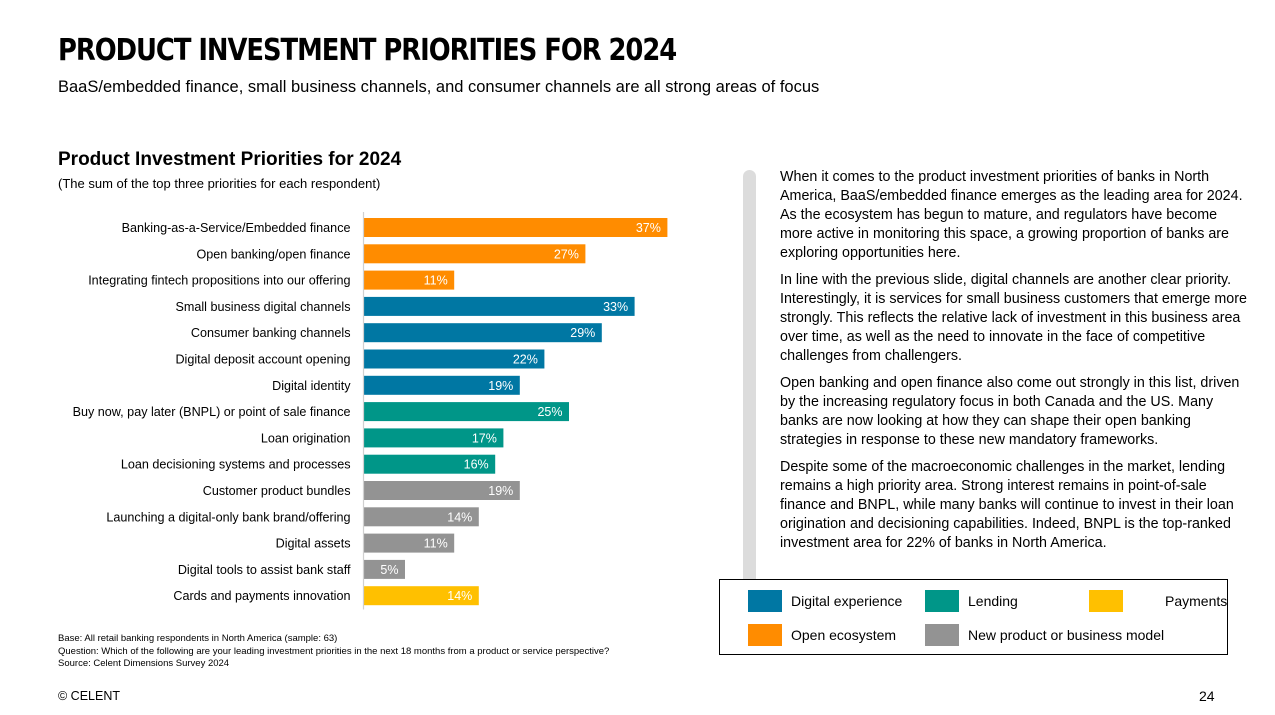  What do you see at coordinates (1196, 601) in the screenshot?
I see `legend-label: Payments` at bounding box center [1196, 601].